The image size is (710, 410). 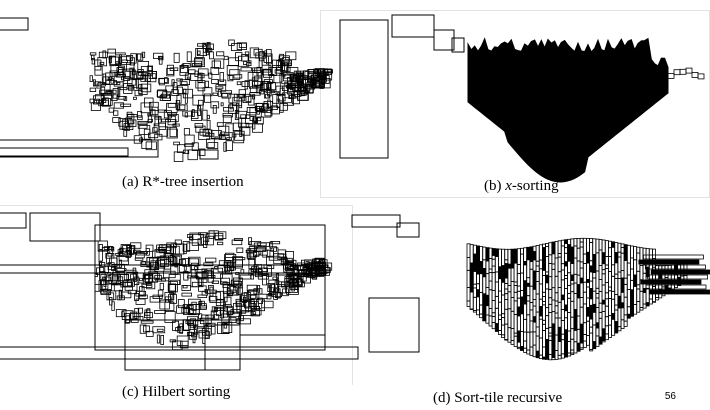 What do you see at coordinates (176, 392) in the screenshot?
I see `caption-c: (c) Hilbert sorting` at bounding box center [176, 392].